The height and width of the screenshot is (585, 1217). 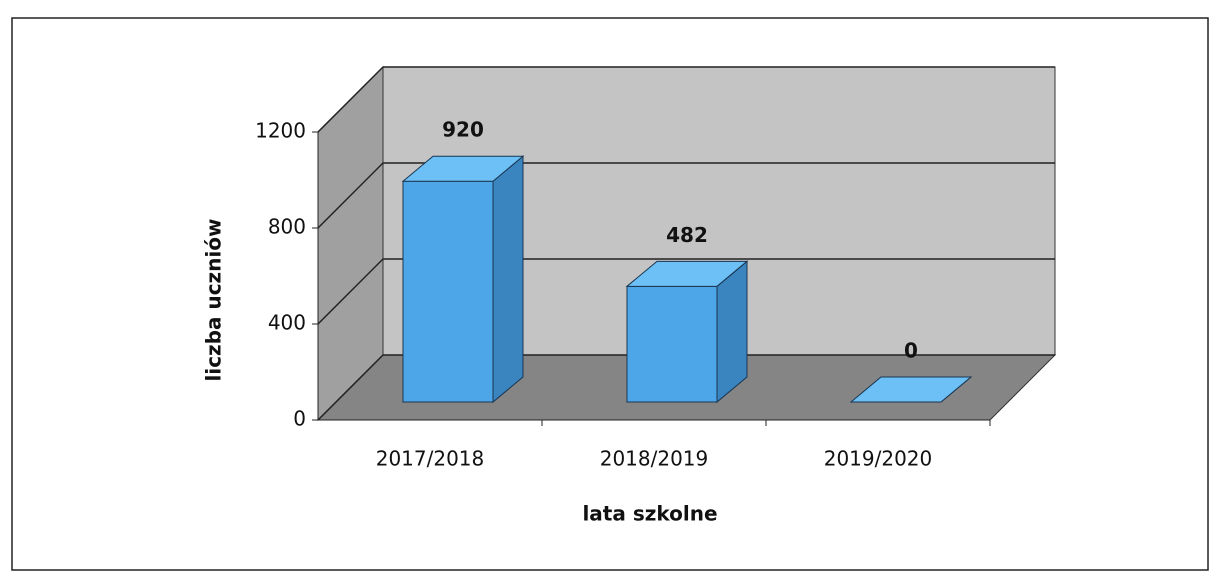 I want to click on y-tick-label: 400, so click(x=287, y=323).